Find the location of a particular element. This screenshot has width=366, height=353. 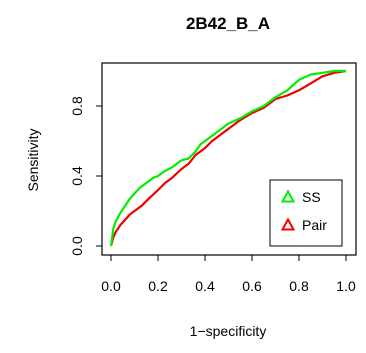

x-tick-label: 0.8 is located at coordinates (299, 286).